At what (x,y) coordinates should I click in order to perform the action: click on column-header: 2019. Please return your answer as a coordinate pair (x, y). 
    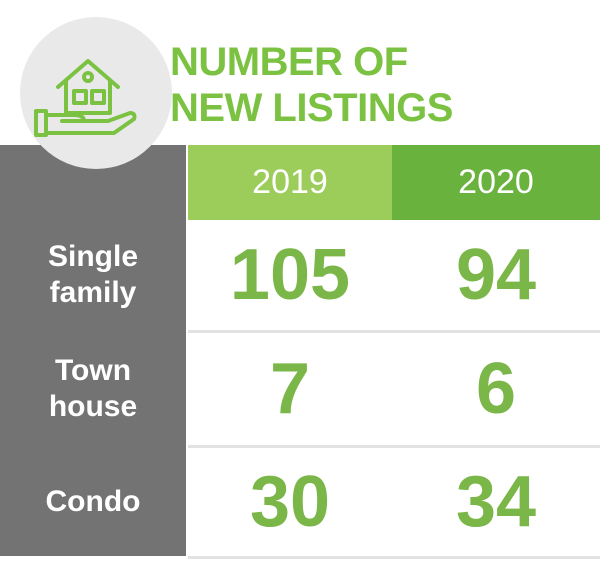
    Looking at the image, I should click on (290, 182).